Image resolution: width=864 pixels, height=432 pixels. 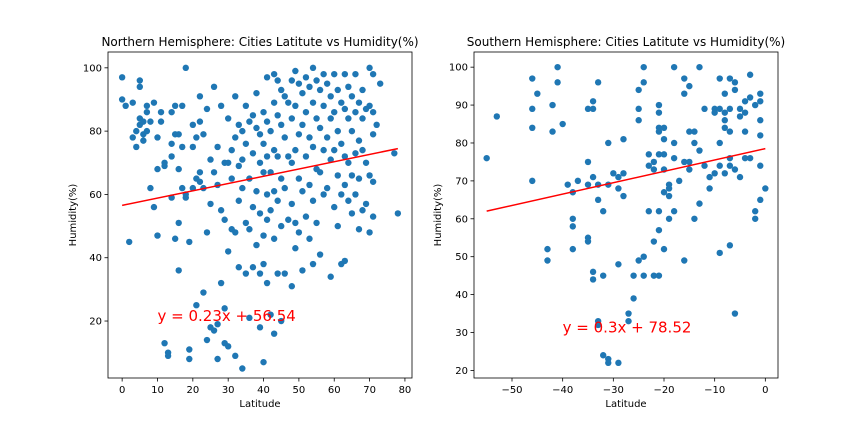 I want to click on x-tick-label: −40, so click(x=562, y=390).